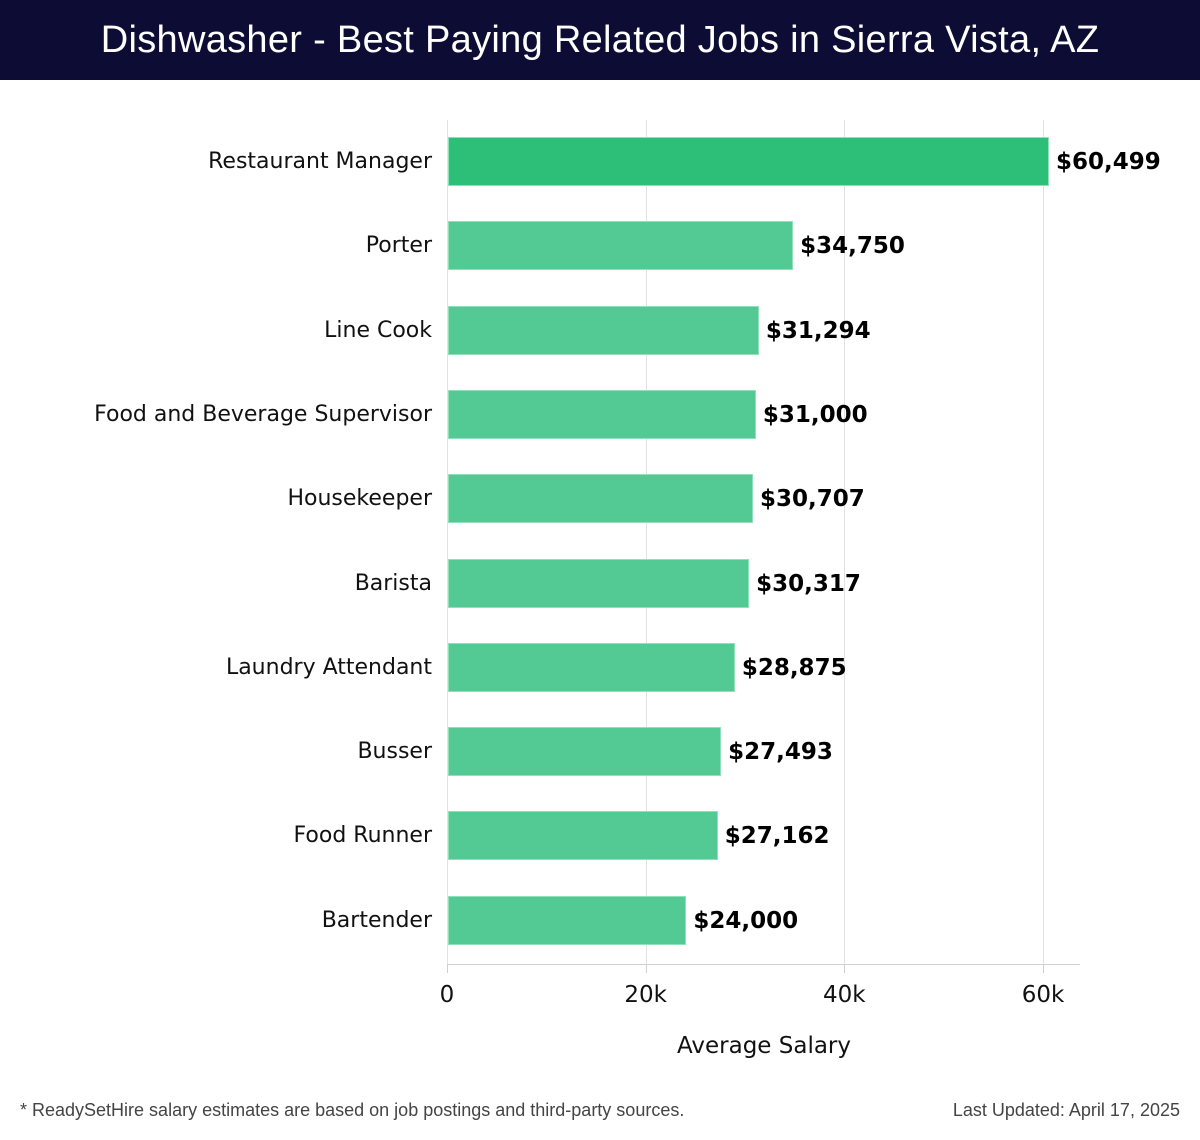 Image resolution: width=1200 pixels, height=1140 pixels. I want to click on value-label: $28,875, so click(794, 667).